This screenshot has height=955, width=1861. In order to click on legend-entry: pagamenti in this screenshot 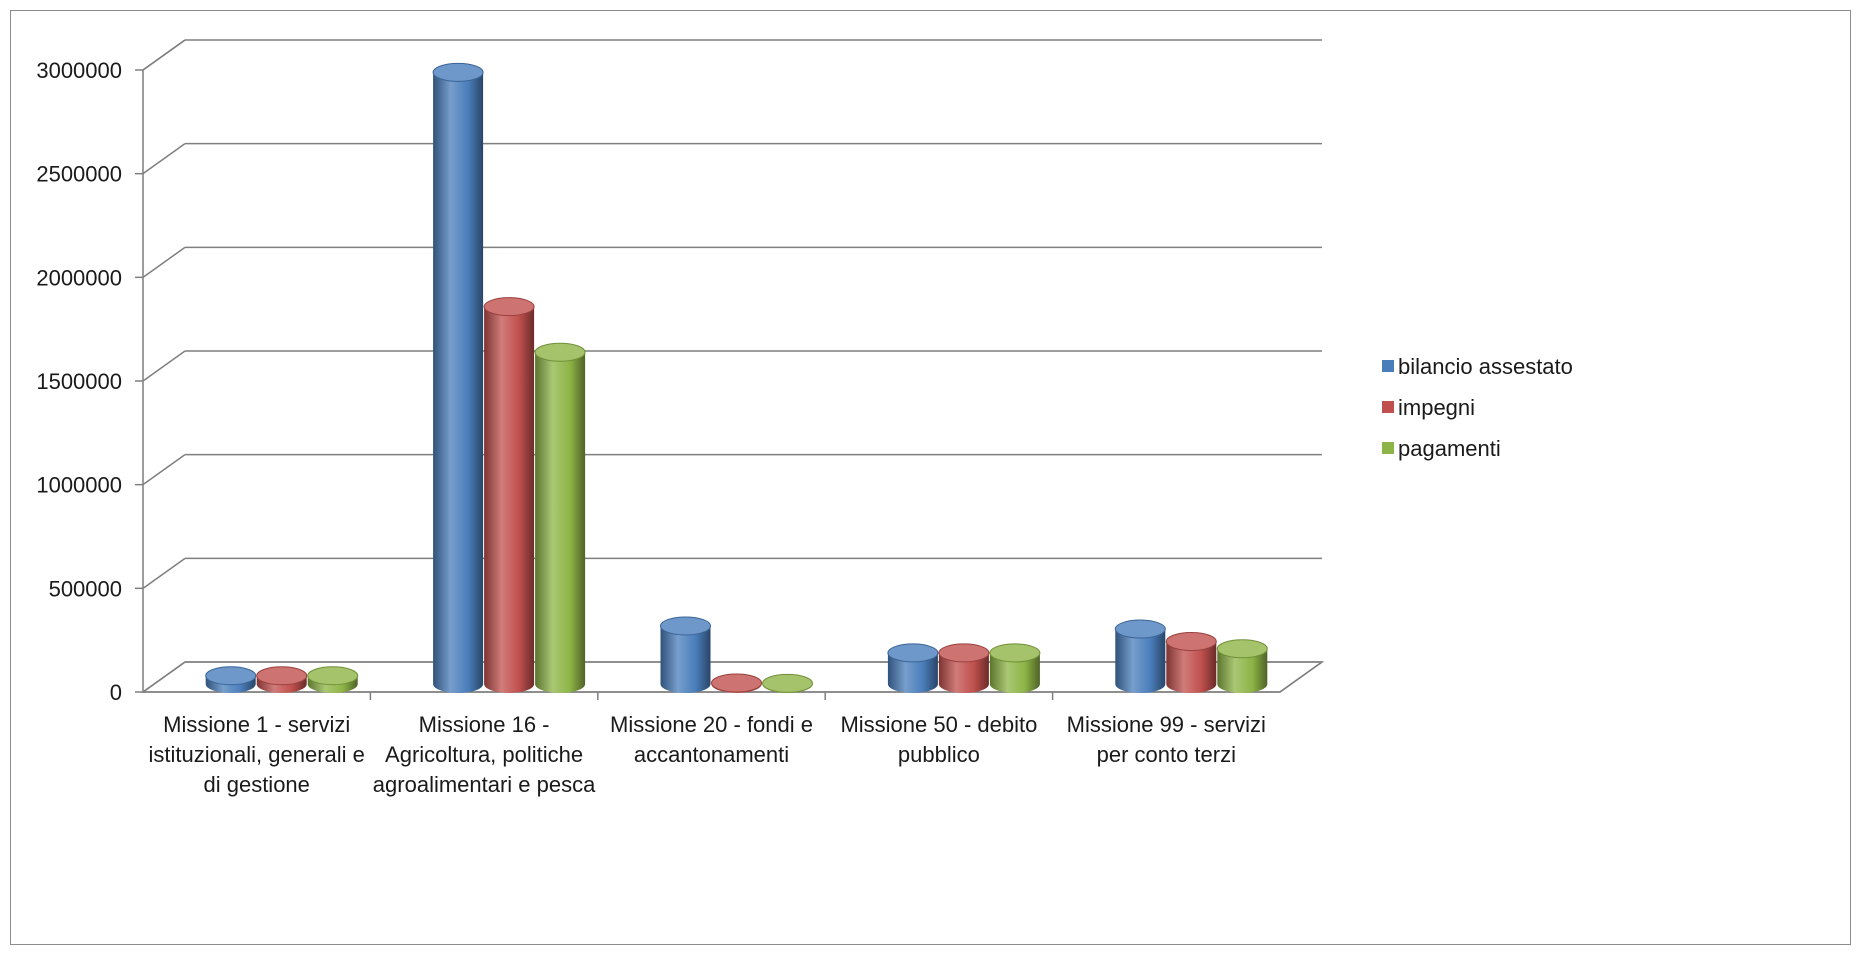, I will do `click(1449, 448)`.